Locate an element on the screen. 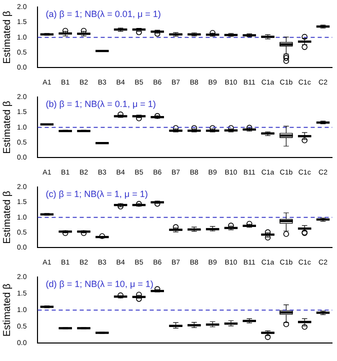 The image size is (337, 361). chart-title: (a) β = 1; NB(λ = 0.01, μ = 1) is located at coordinates (103, 14).